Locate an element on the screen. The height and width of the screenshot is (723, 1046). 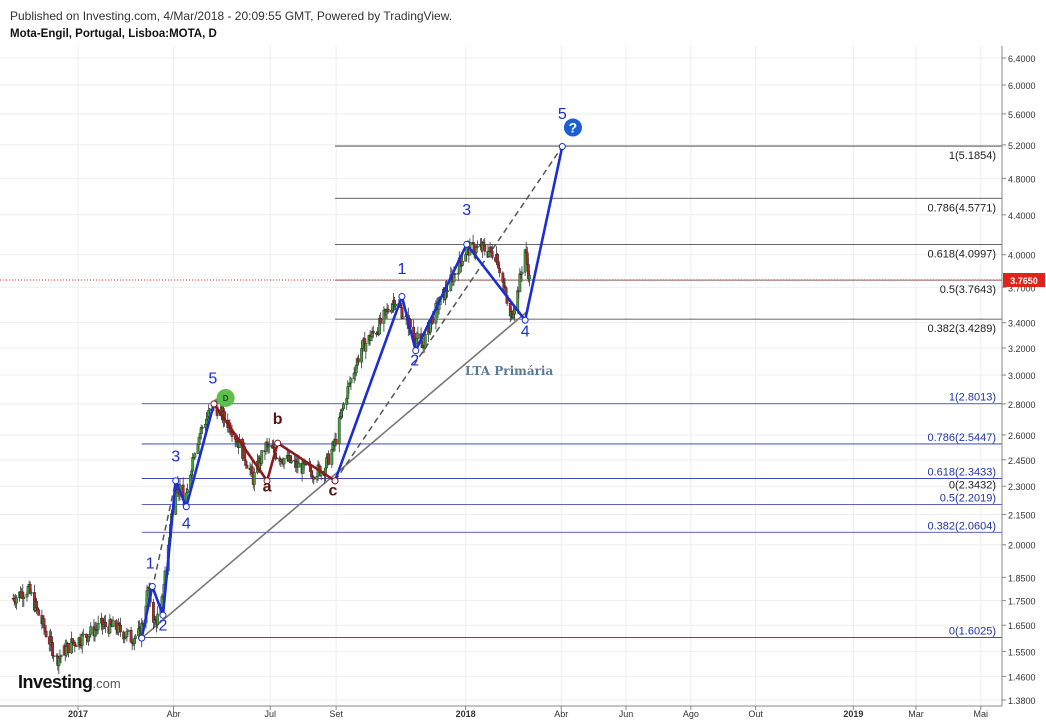
y-tick-label: 5.6000 is located at coordinates (1022, 115).